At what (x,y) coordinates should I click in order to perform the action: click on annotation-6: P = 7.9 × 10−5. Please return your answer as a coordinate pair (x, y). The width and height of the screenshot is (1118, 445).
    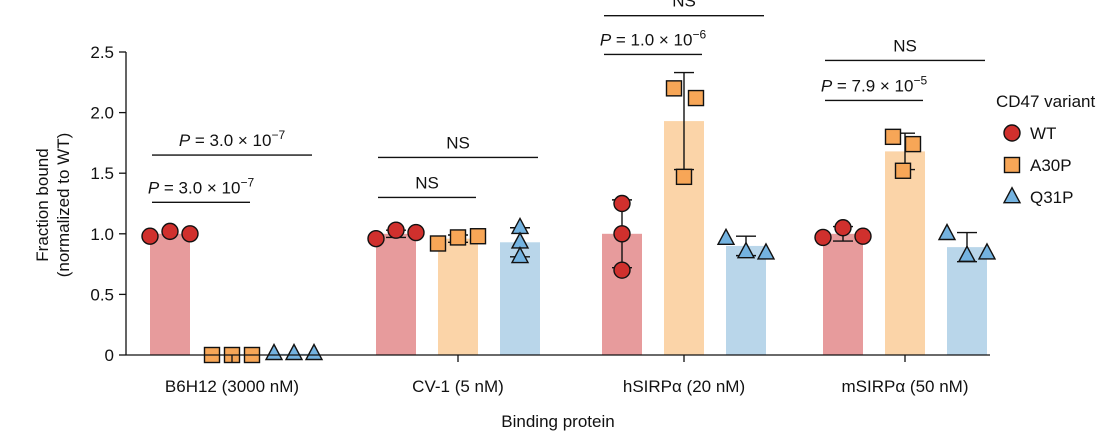
    Looking at the image, I should click on (874, 87).